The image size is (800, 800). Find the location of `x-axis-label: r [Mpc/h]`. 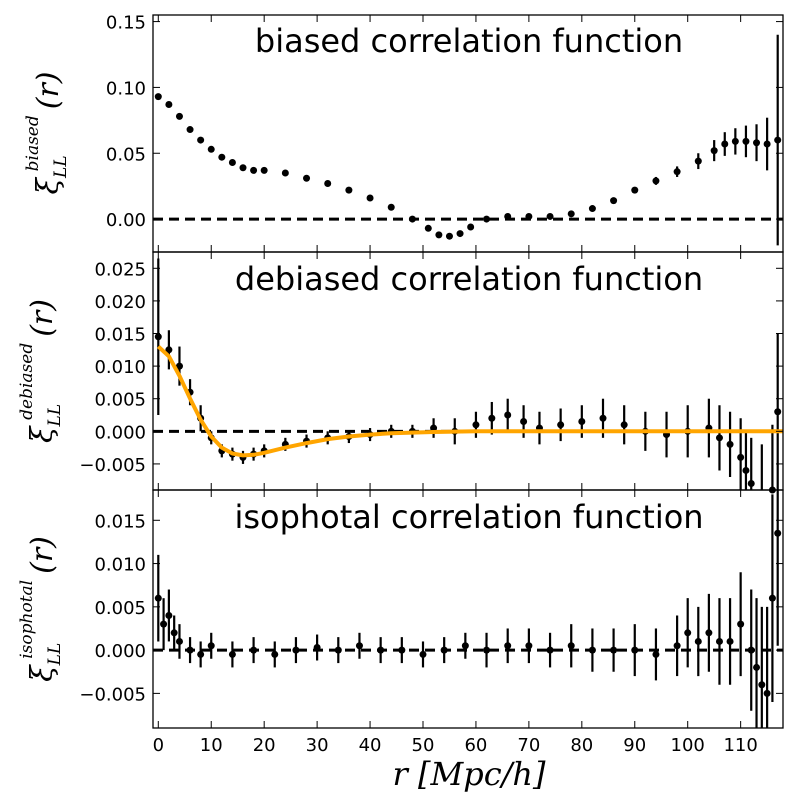

x-axis-label: r [Mpc/h] is located at coordinates (470, 774).